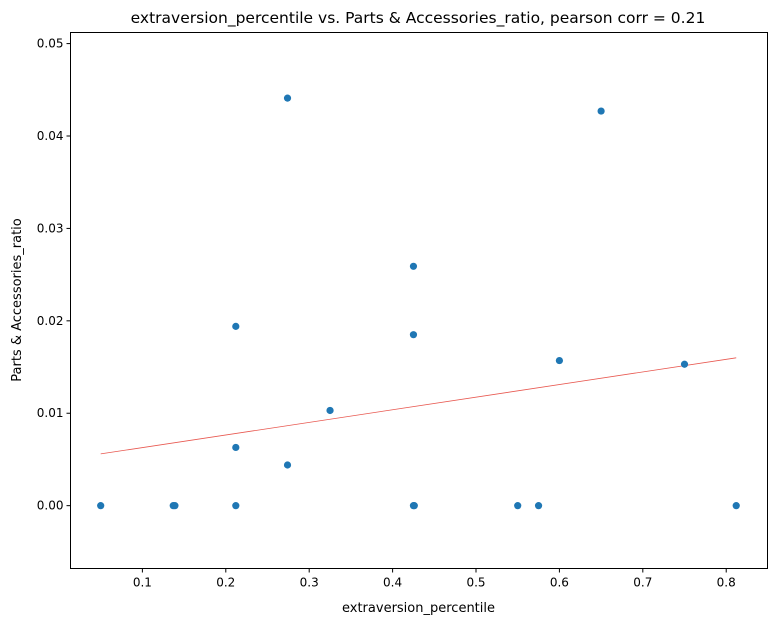 This screenshot has width=781, height=624. I want to click on y-tick-label: 0.05, so click(50, 44).